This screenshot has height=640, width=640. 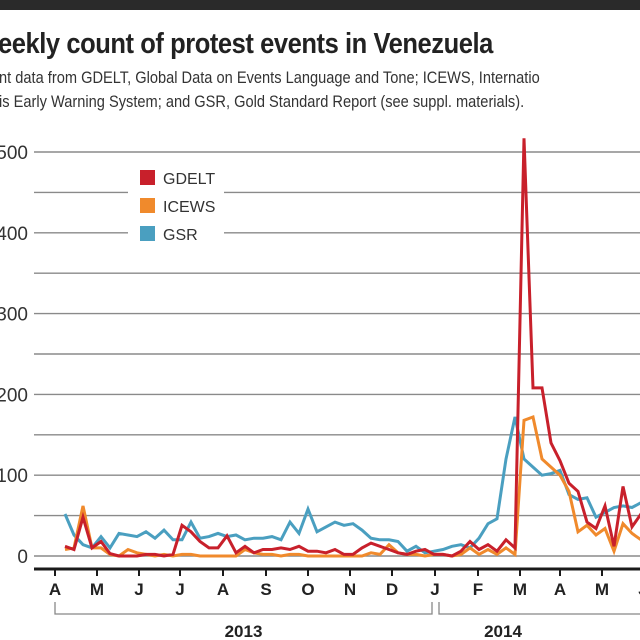 I want to click on y-tick-label: 500, so click(x=14, y=153).